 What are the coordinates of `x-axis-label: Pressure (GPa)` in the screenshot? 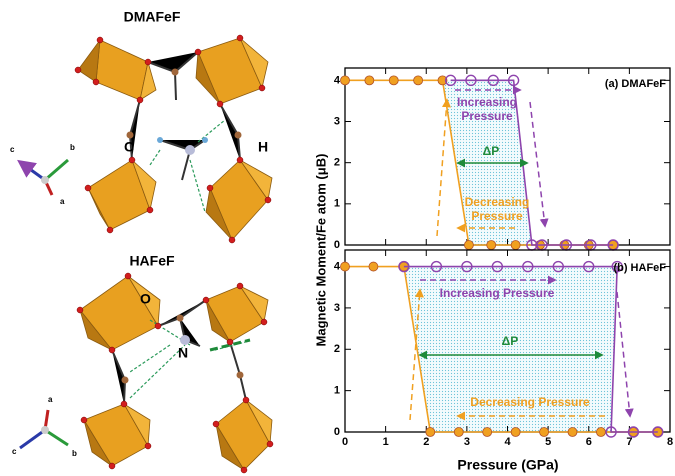 It's located at (507, 465).